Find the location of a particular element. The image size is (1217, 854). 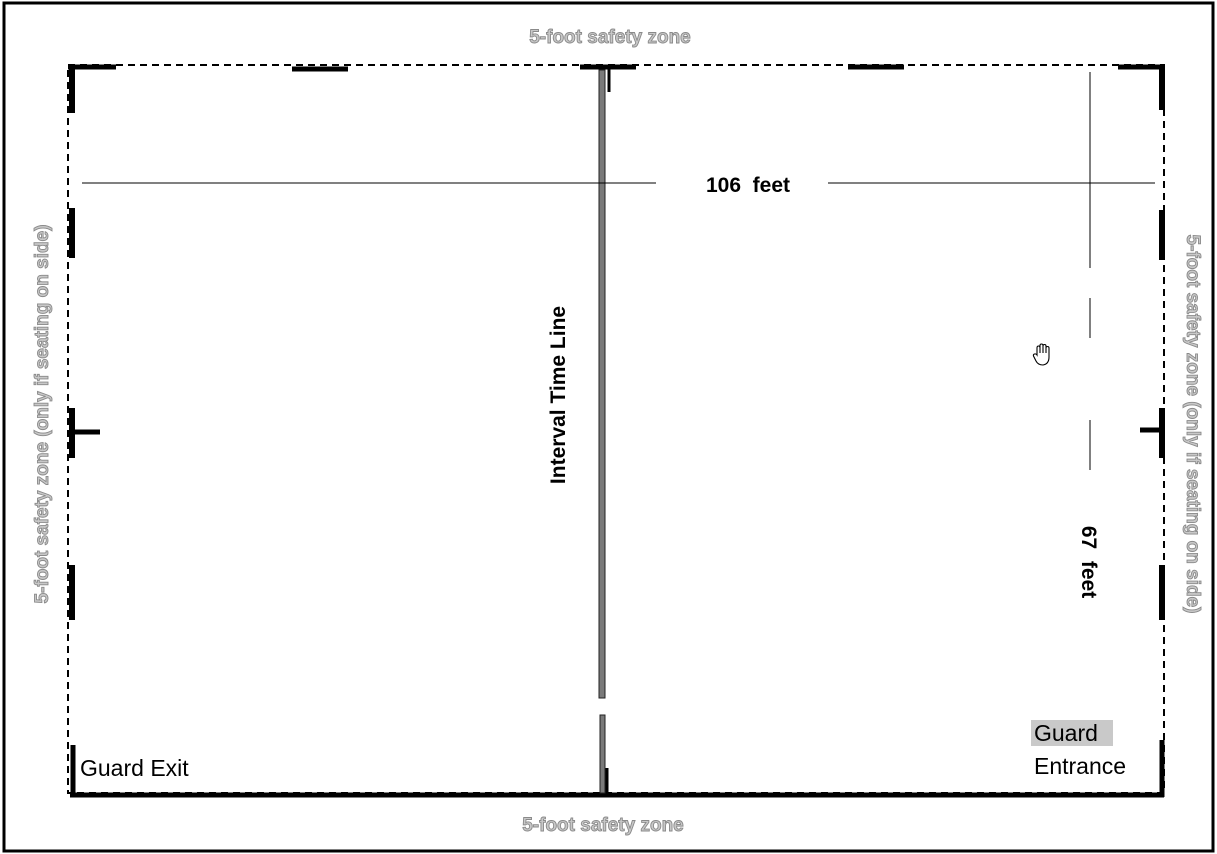

width-dimension-label: 106 feet is located at coordinates (748, 185).